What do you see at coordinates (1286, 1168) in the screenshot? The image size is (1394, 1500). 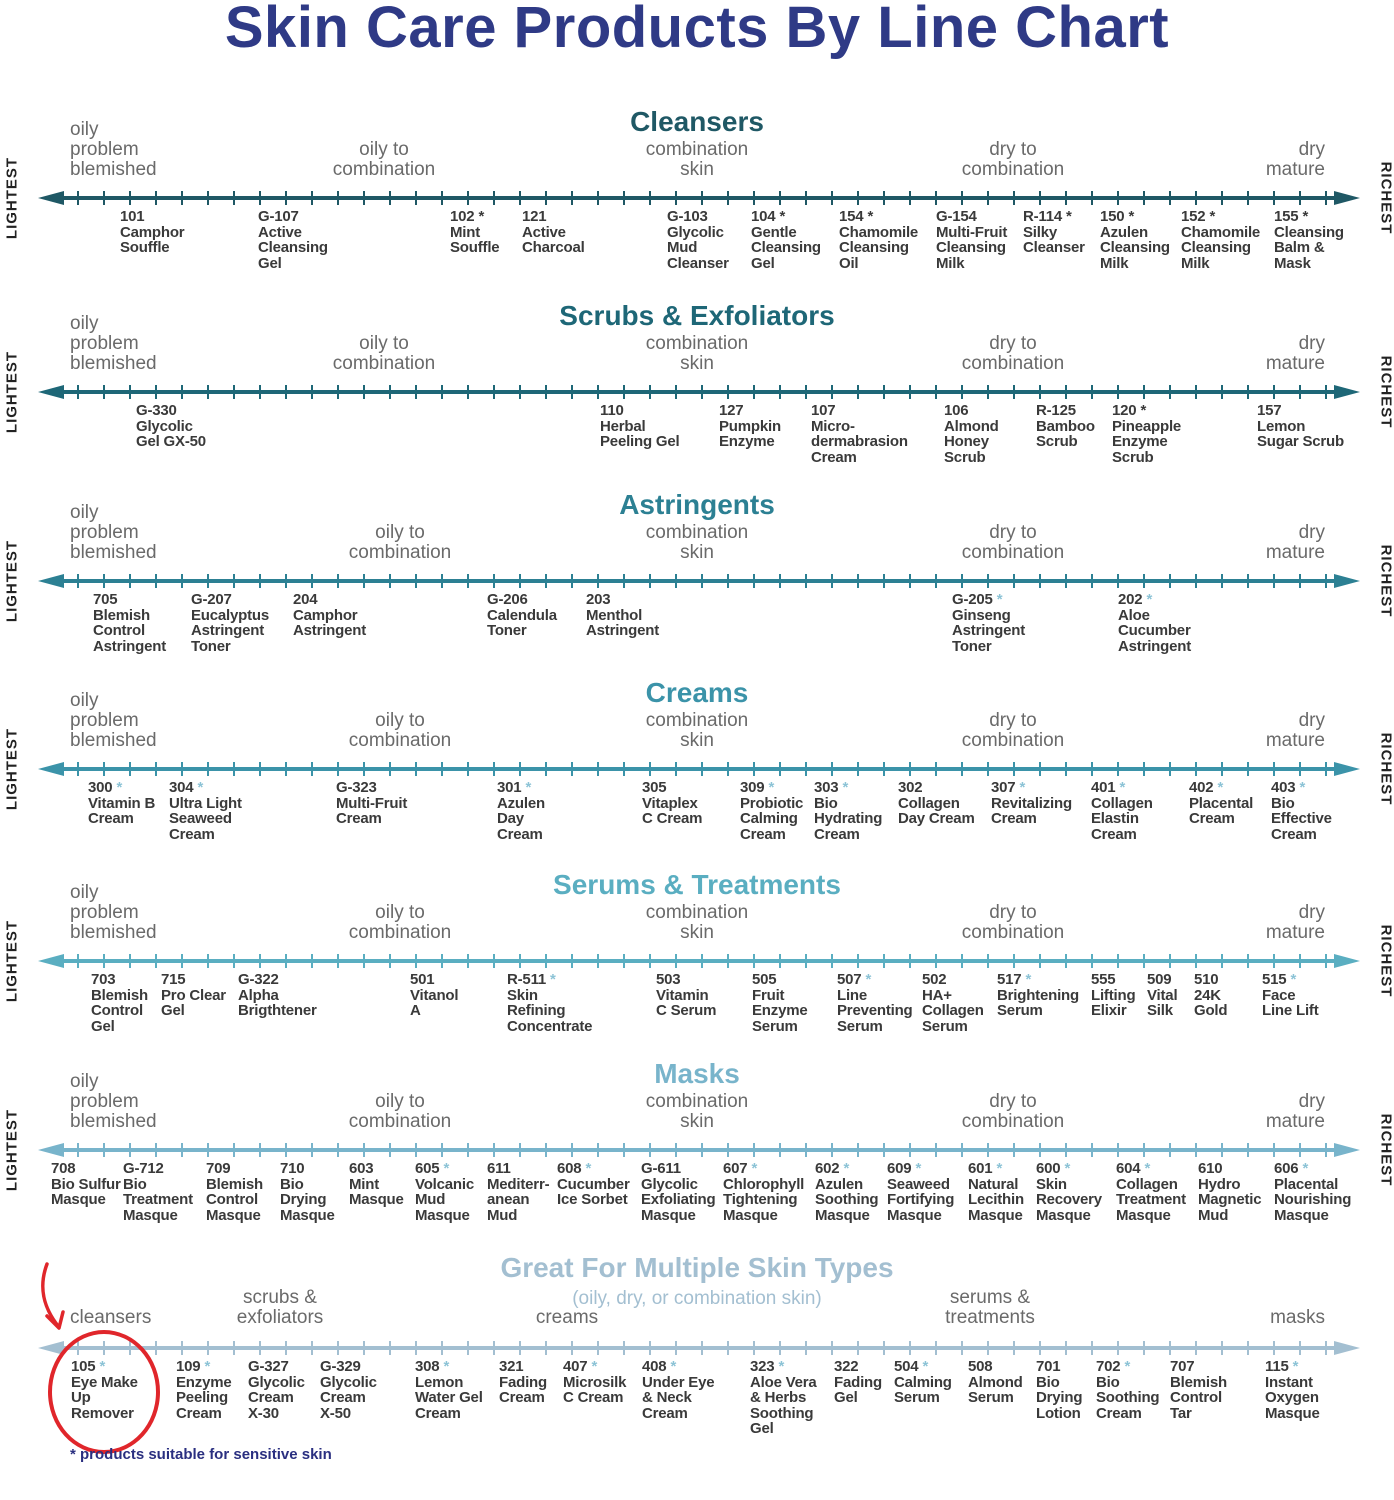 I see `product-code: 606` at bounding box center [1286, 1168].